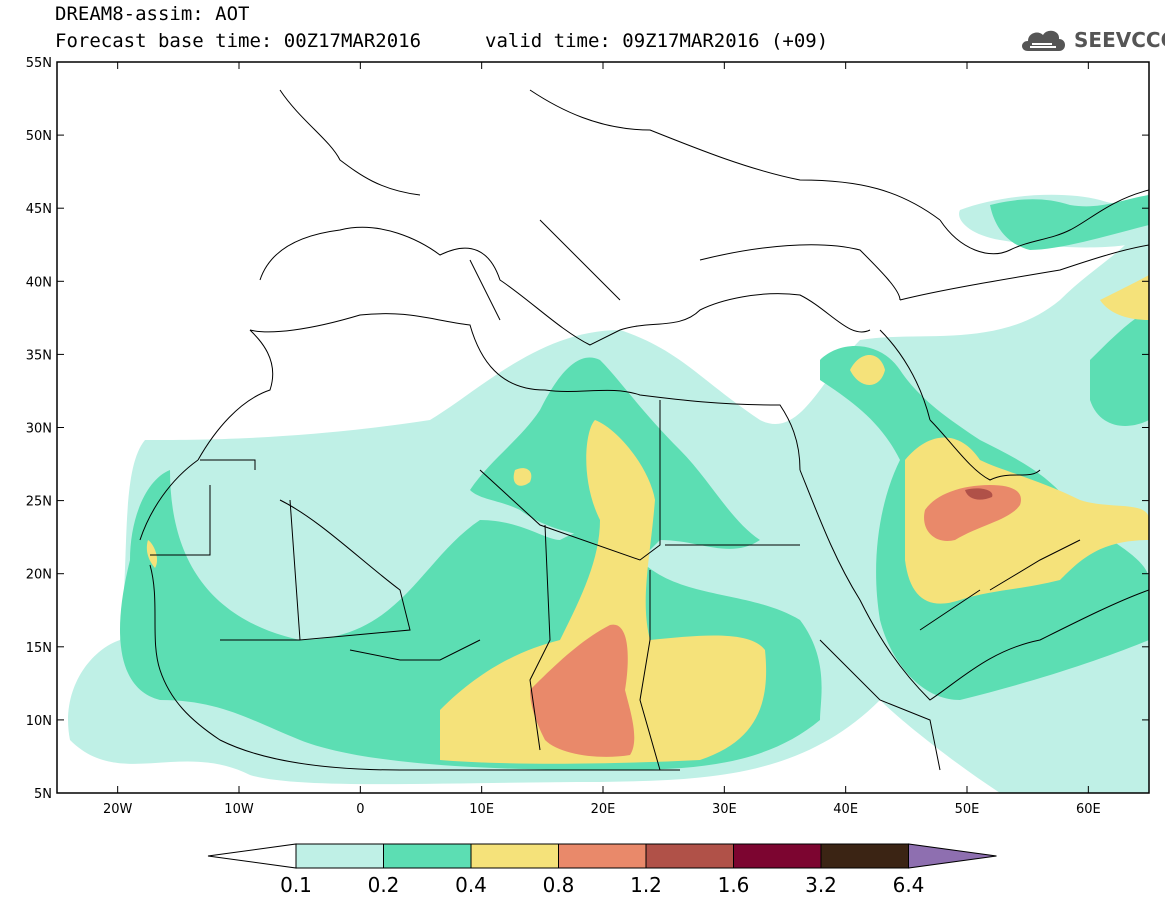 The image size is (1165, 905). What do you see at coordinates (734, 885) in the screenshot?
I see `colorbar-level-label: 1.6` at bounding box center [734, 885].